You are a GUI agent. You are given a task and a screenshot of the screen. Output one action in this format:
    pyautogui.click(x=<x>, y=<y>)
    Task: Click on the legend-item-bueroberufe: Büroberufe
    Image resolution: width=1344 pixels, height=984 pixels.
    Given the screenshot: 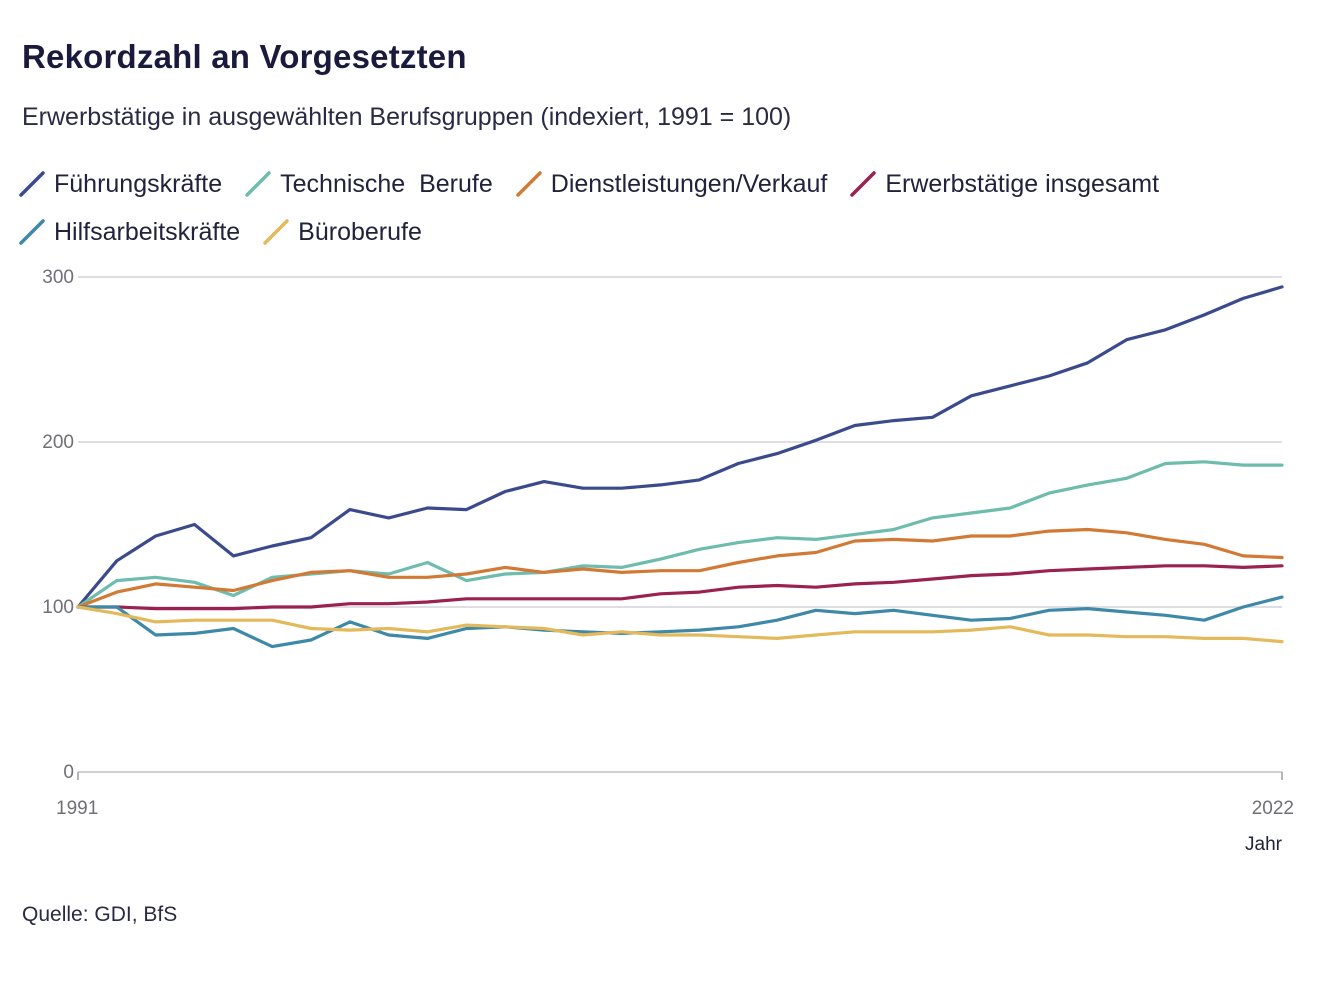 What is the action you would take?
    pyautogui.click(x=342, y=232)
    